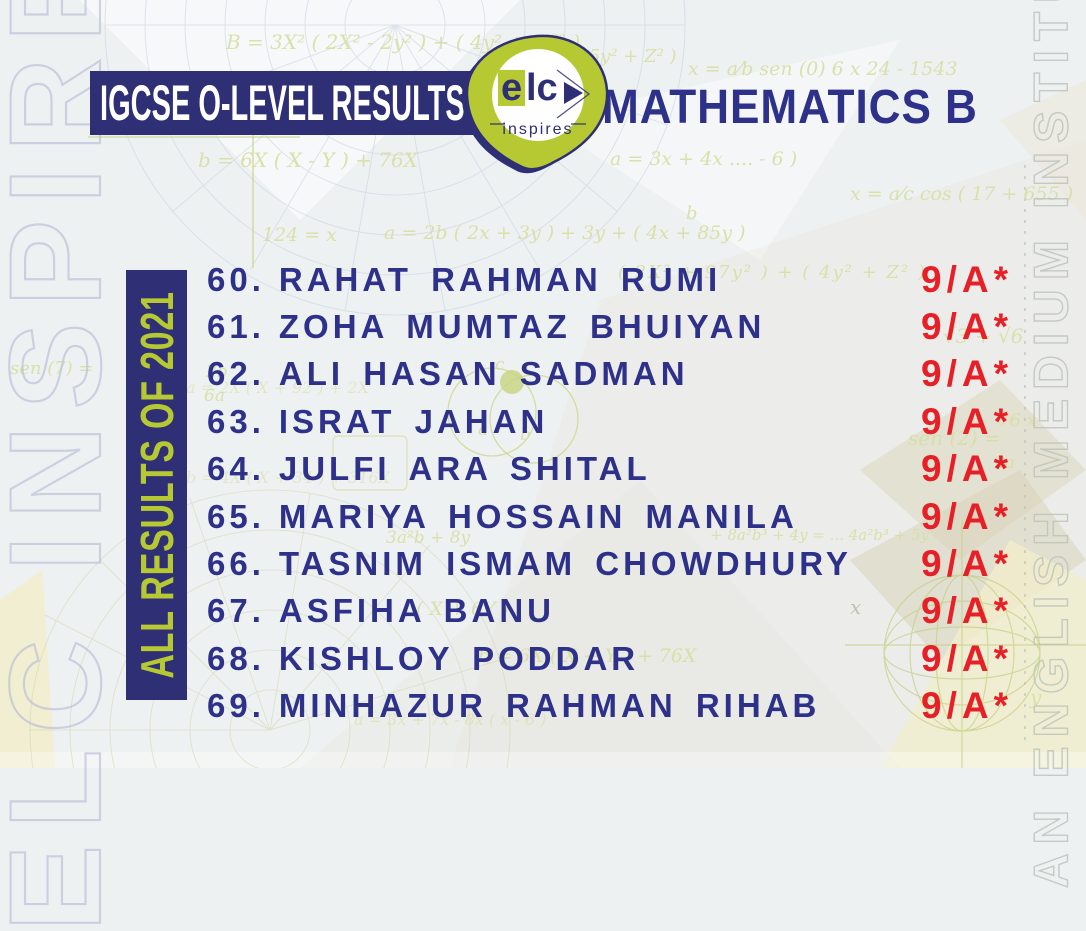  Describe the element at coordinates (538, 516) in the screenshot. I see `student-name: MARIYA HOSSAIN MANILA` at that location.